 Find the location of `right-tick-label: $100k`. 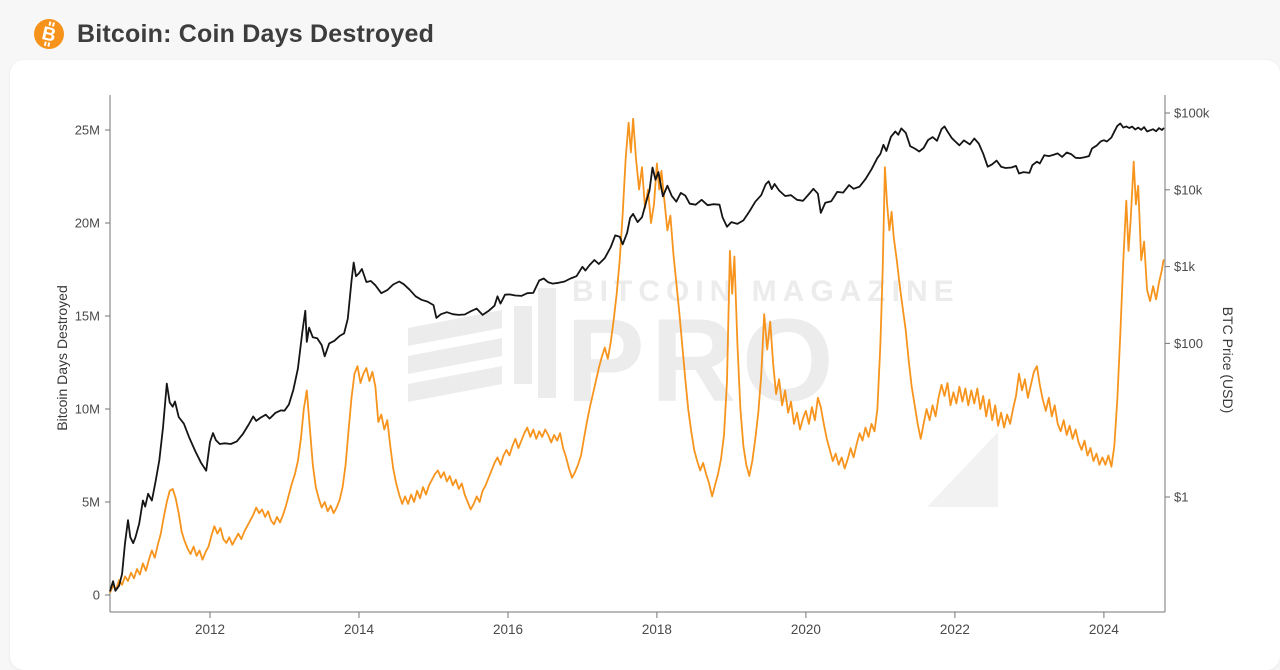

right-tick-label: $100k is located at coordinates (1192, 113).